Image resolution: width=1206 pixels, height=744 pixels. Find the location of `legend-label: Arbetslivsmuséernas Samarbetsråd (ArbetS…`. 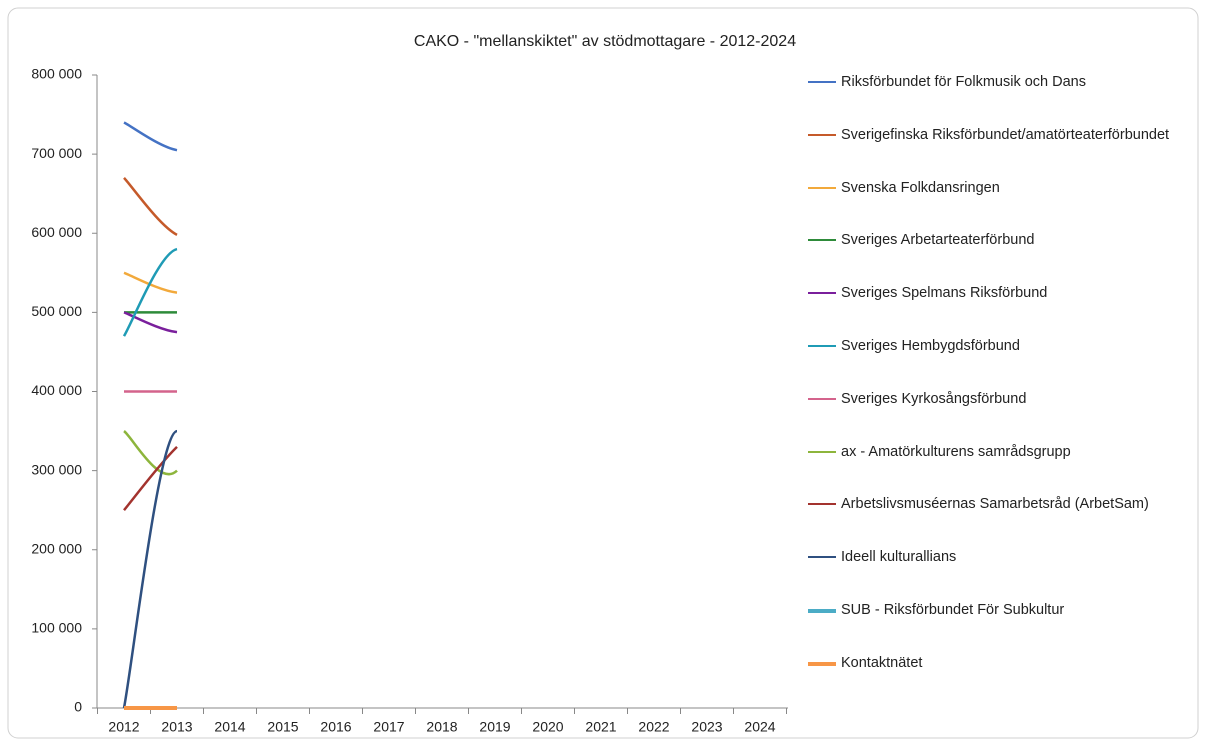

legend-label: Arbetslivsmuséernas Samarbetsråd (ArbetS… is located at coordinates (995, 504).